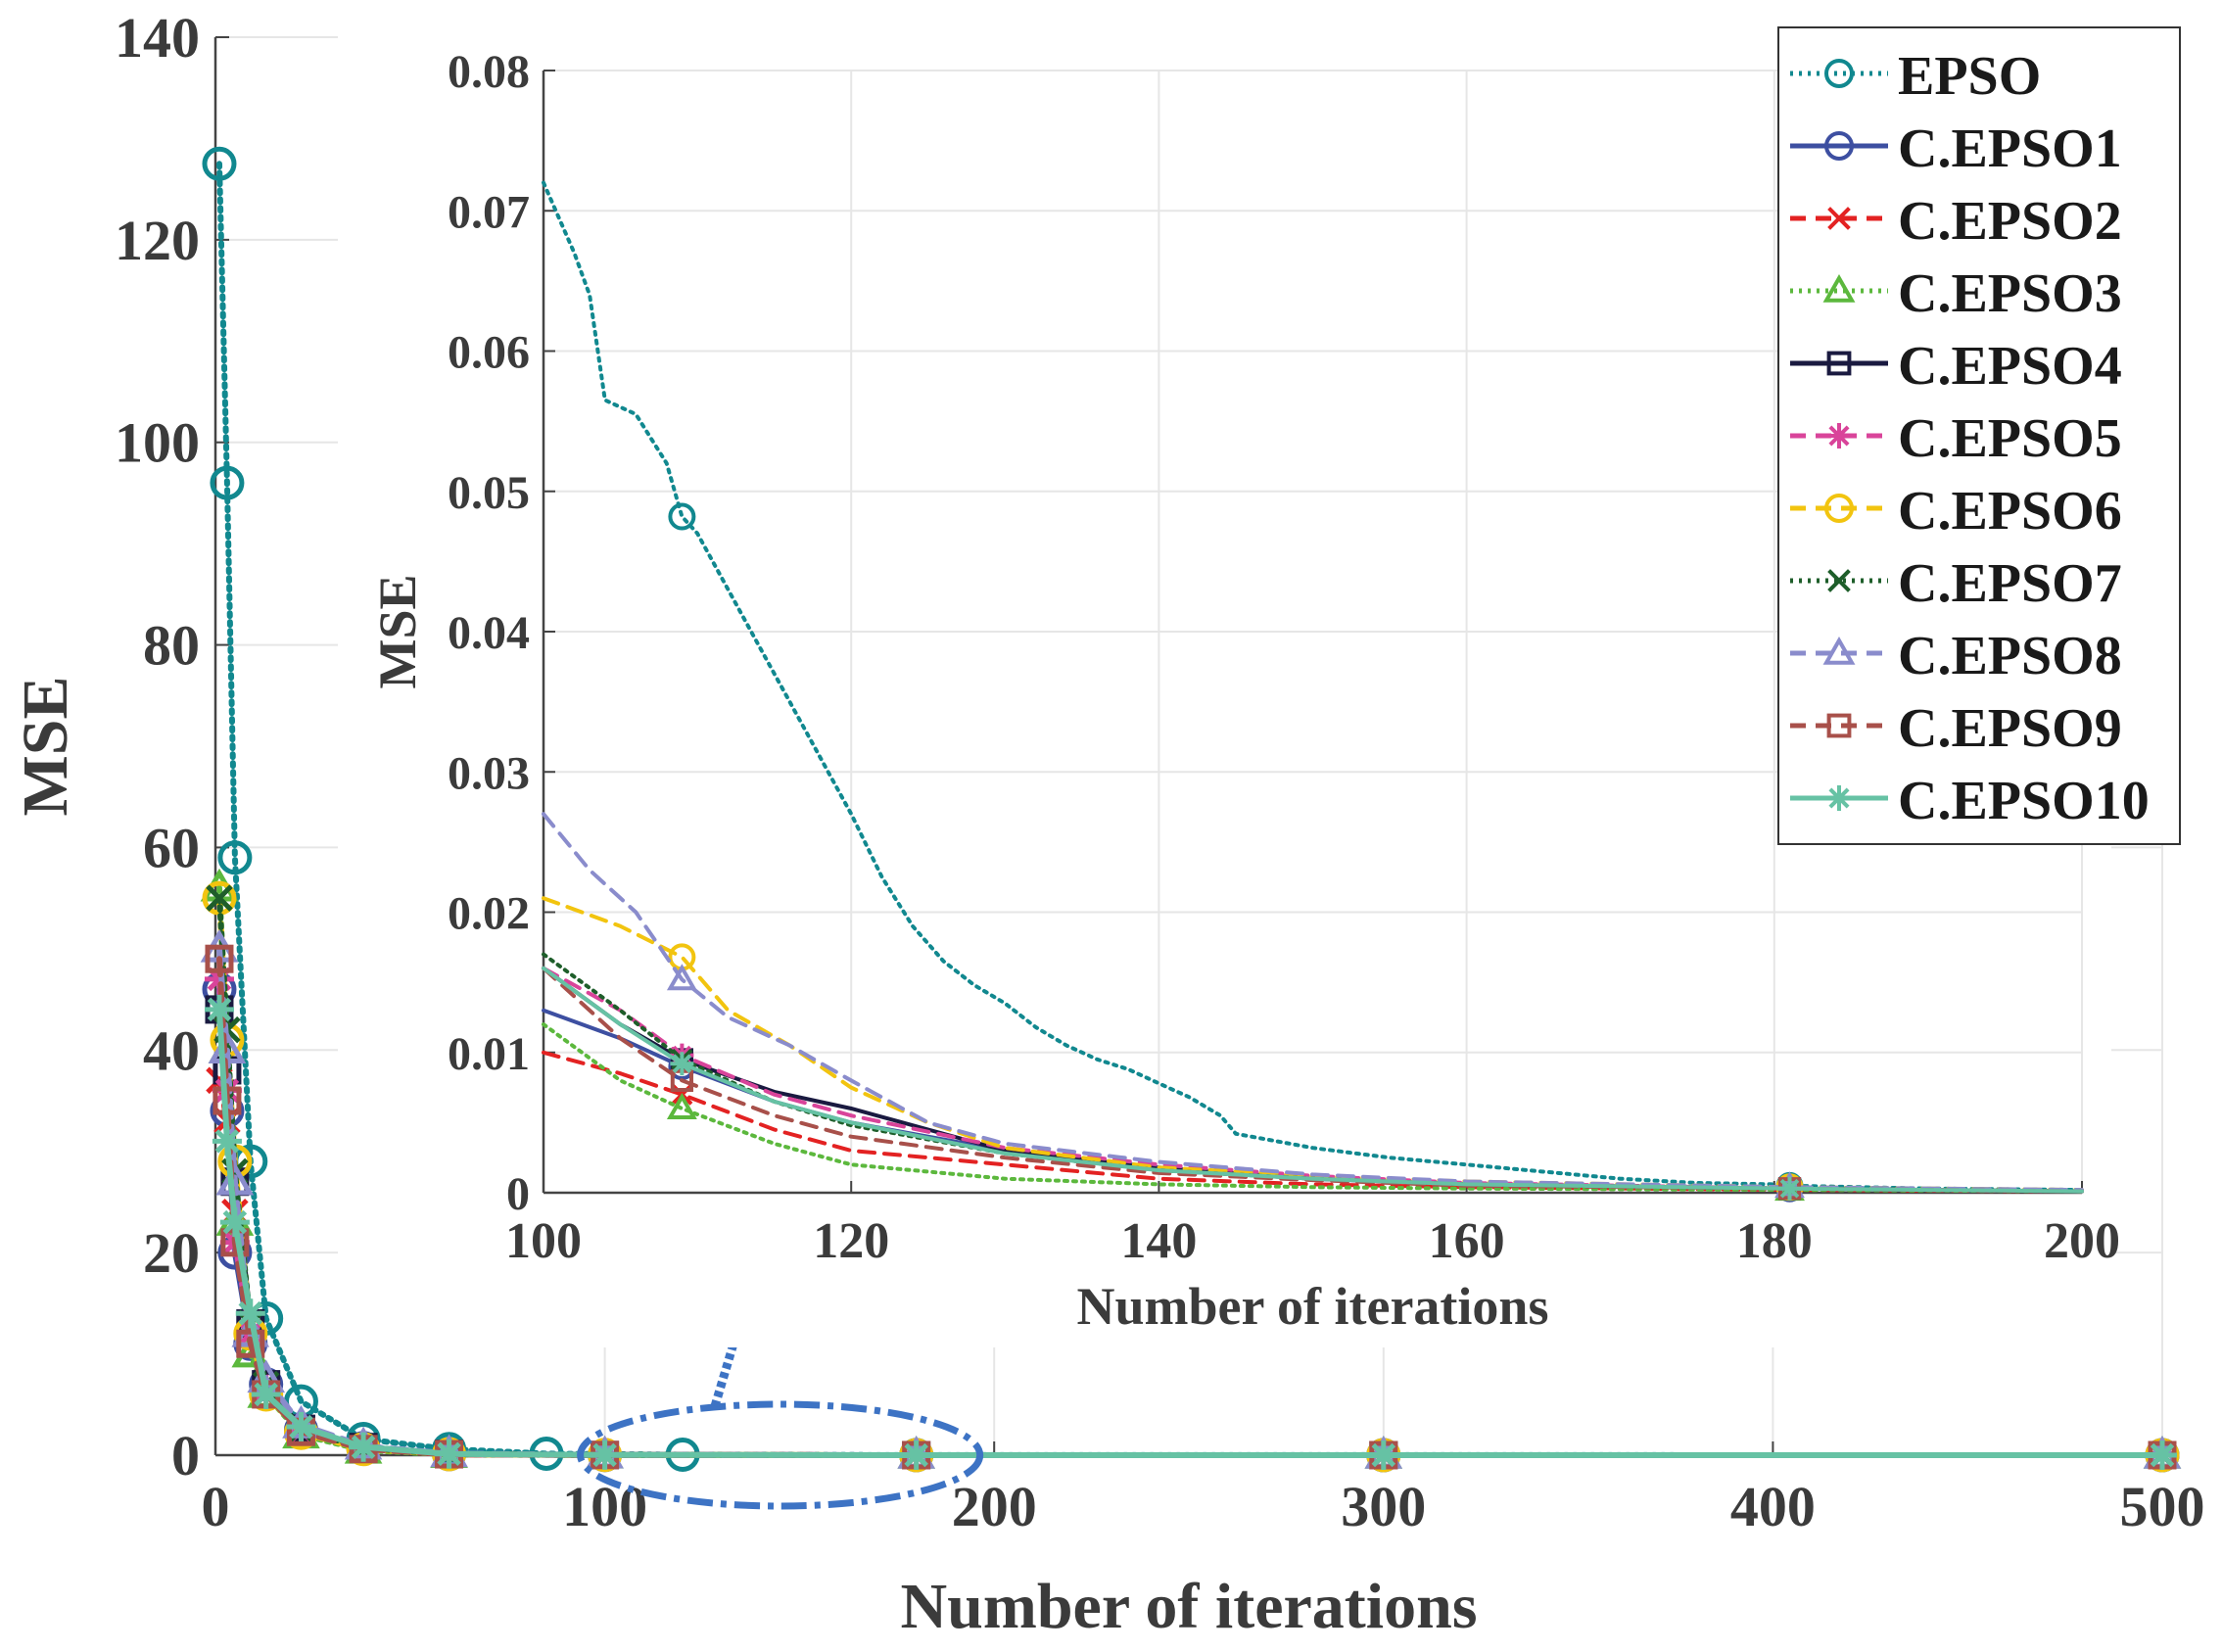 The height and width of the screenshot is (1652, 2222). Describe the element at coordinates (1773, 1506) in the screenshot. I see `main-x-tick-label: 400` at that location.